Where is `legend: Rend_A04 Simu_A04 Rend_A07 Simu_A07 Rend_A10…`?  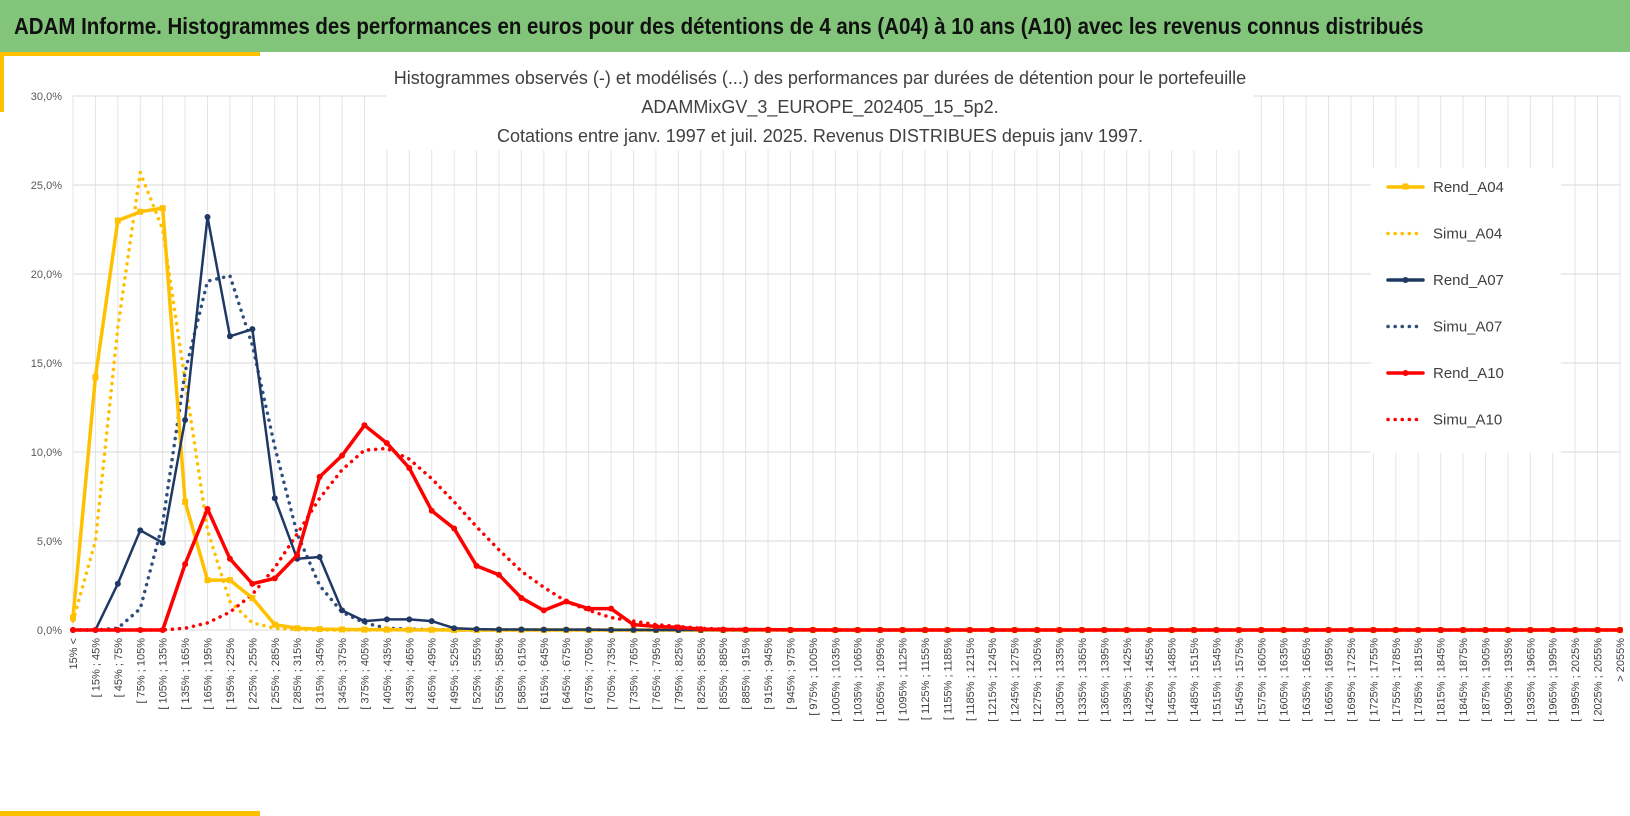 legend: Rend_A04 Simu_A04 Rend_A07 Simu_A07 Rend_A10… is located at coordinates (1445, 304).